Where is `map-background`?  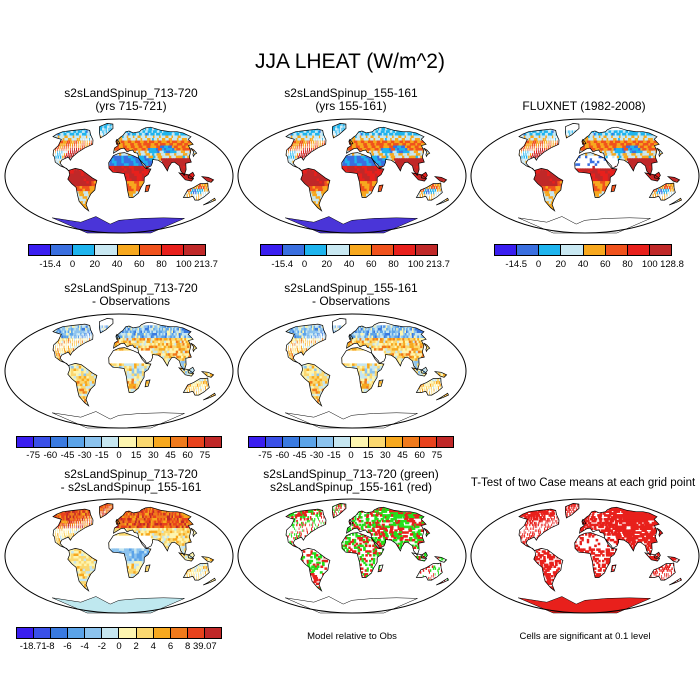 map-background is located at coordinates (352, 176).